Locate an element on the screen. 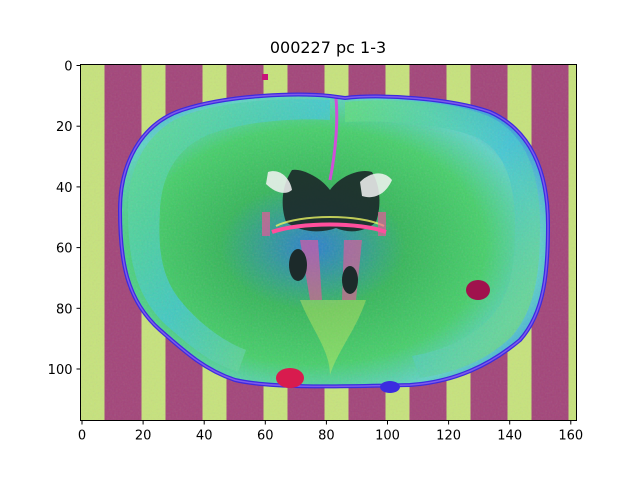 The height and width of the screenshot is (480, 640). left-pink-edge is located at coordinates (266, 224).